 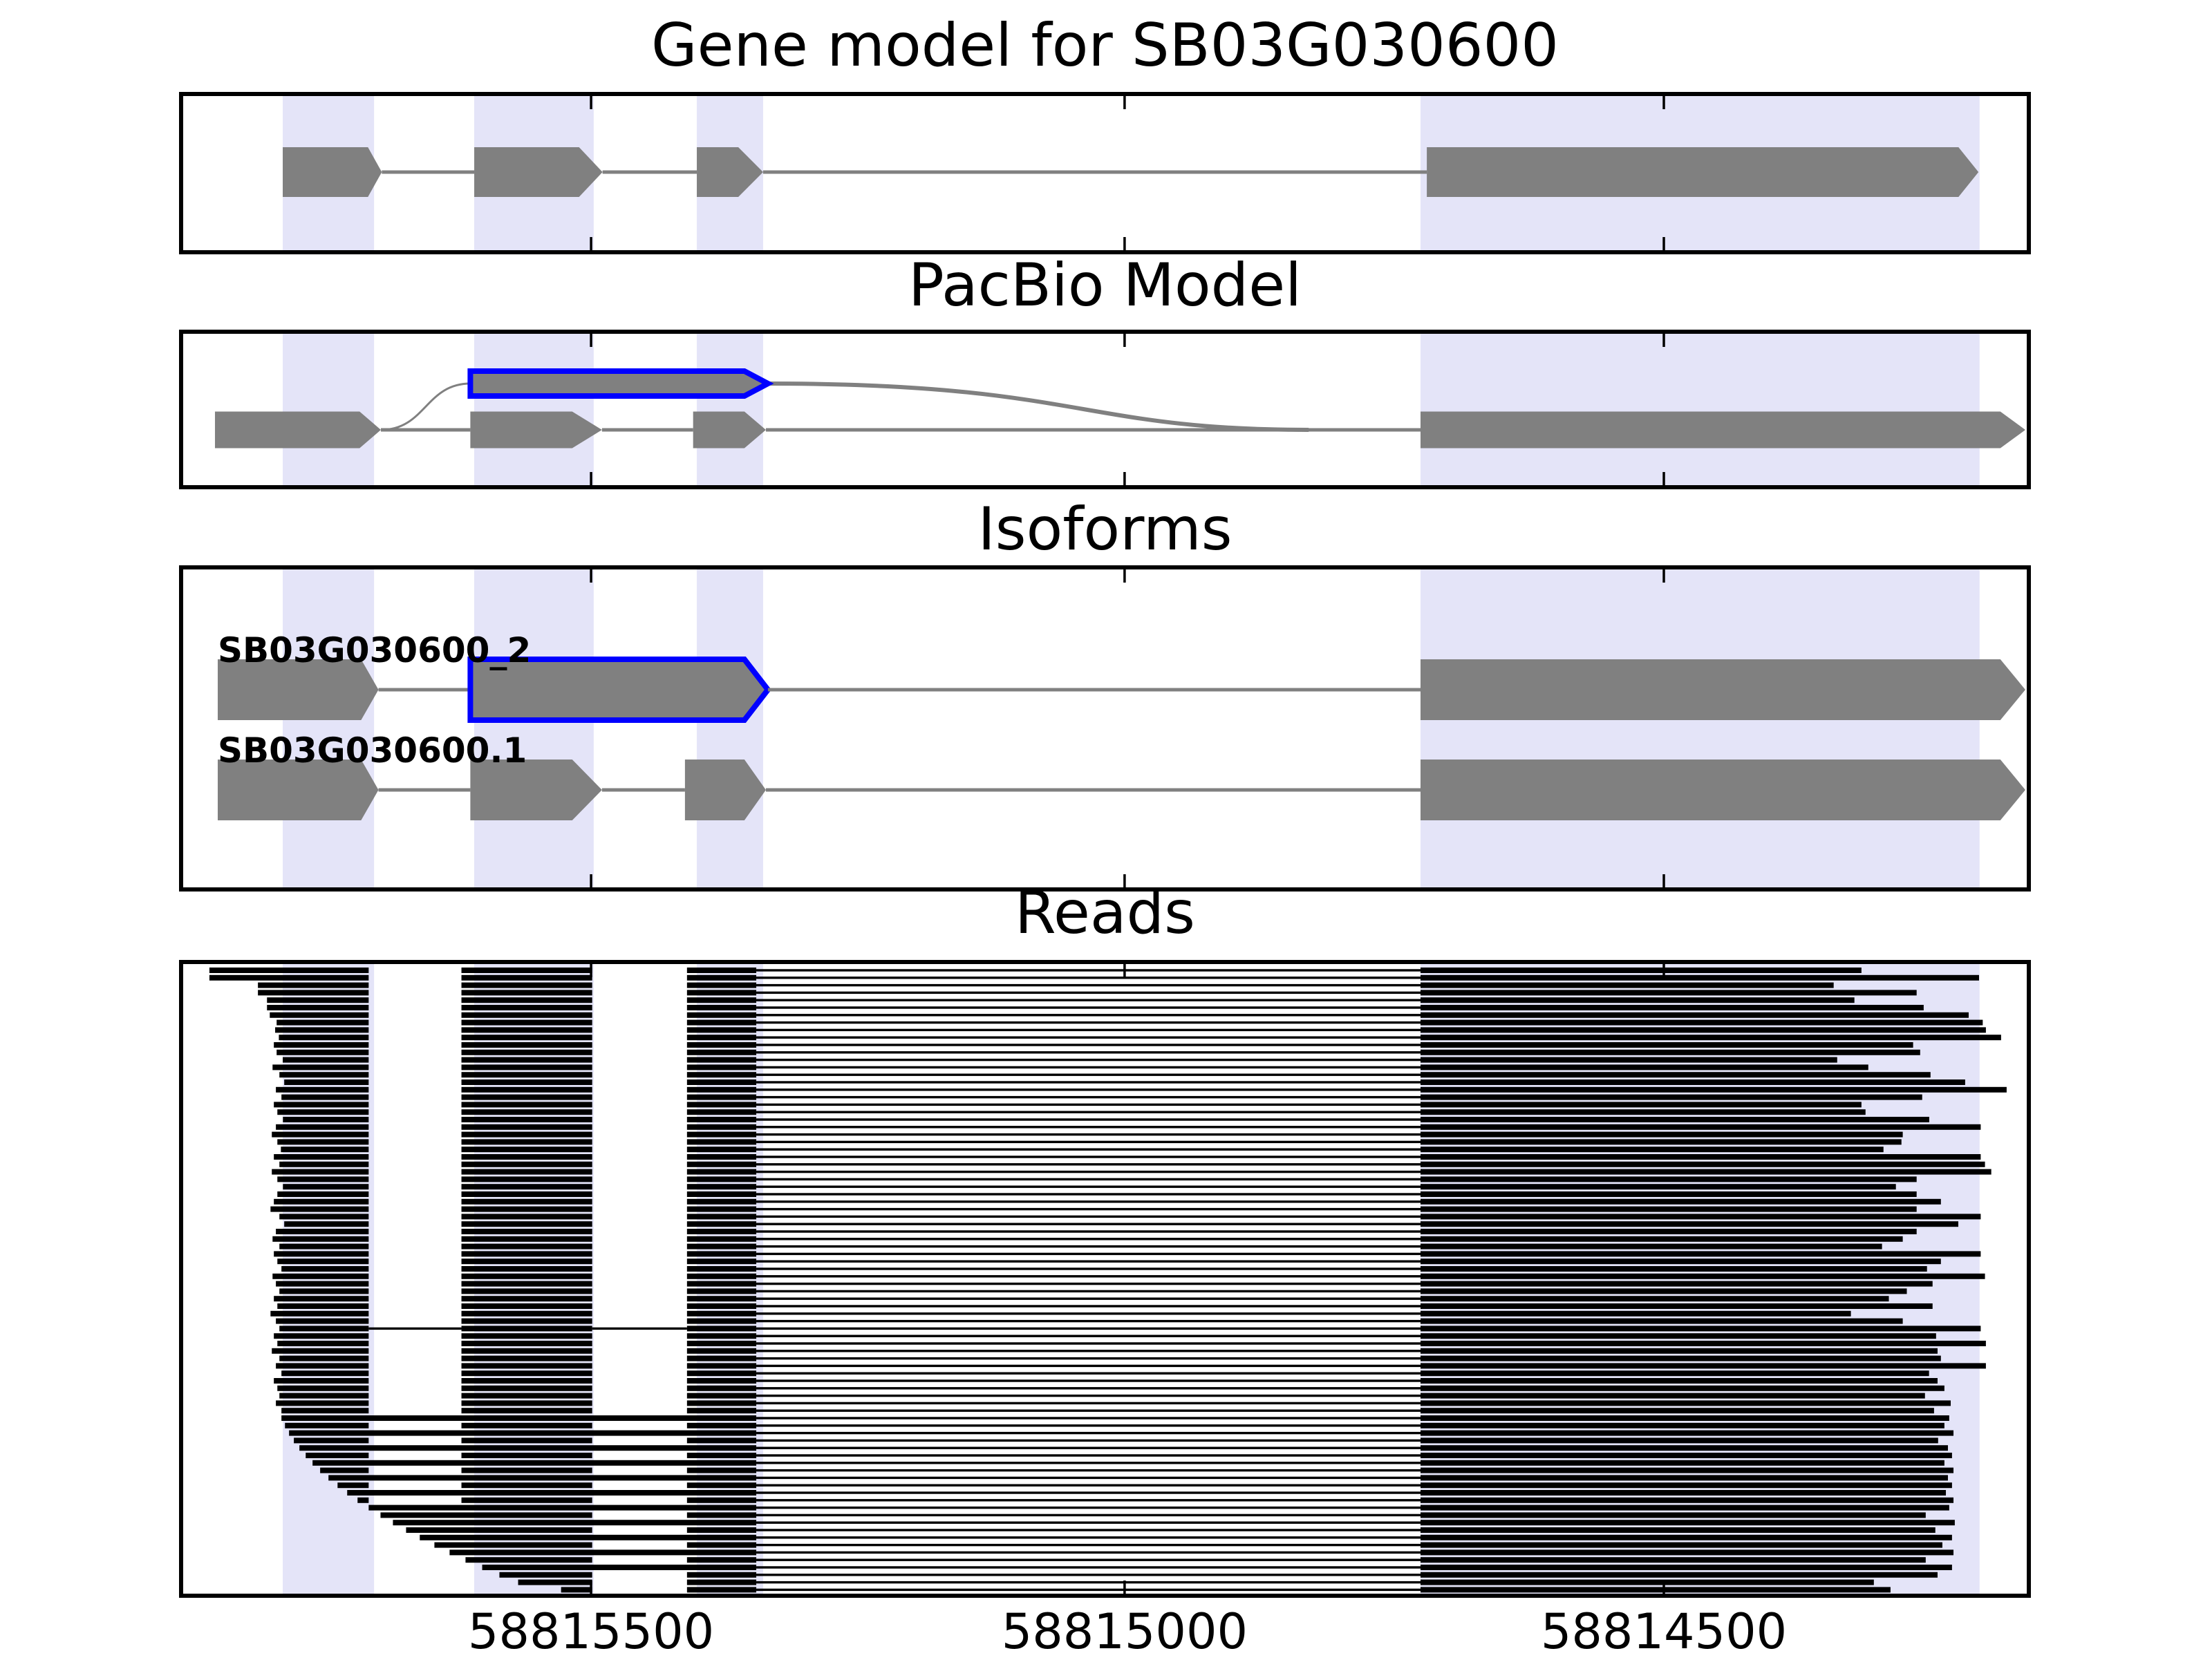 I want to click on panel-title-pacbio: PacBio Model, so click(x=1105, y=285).